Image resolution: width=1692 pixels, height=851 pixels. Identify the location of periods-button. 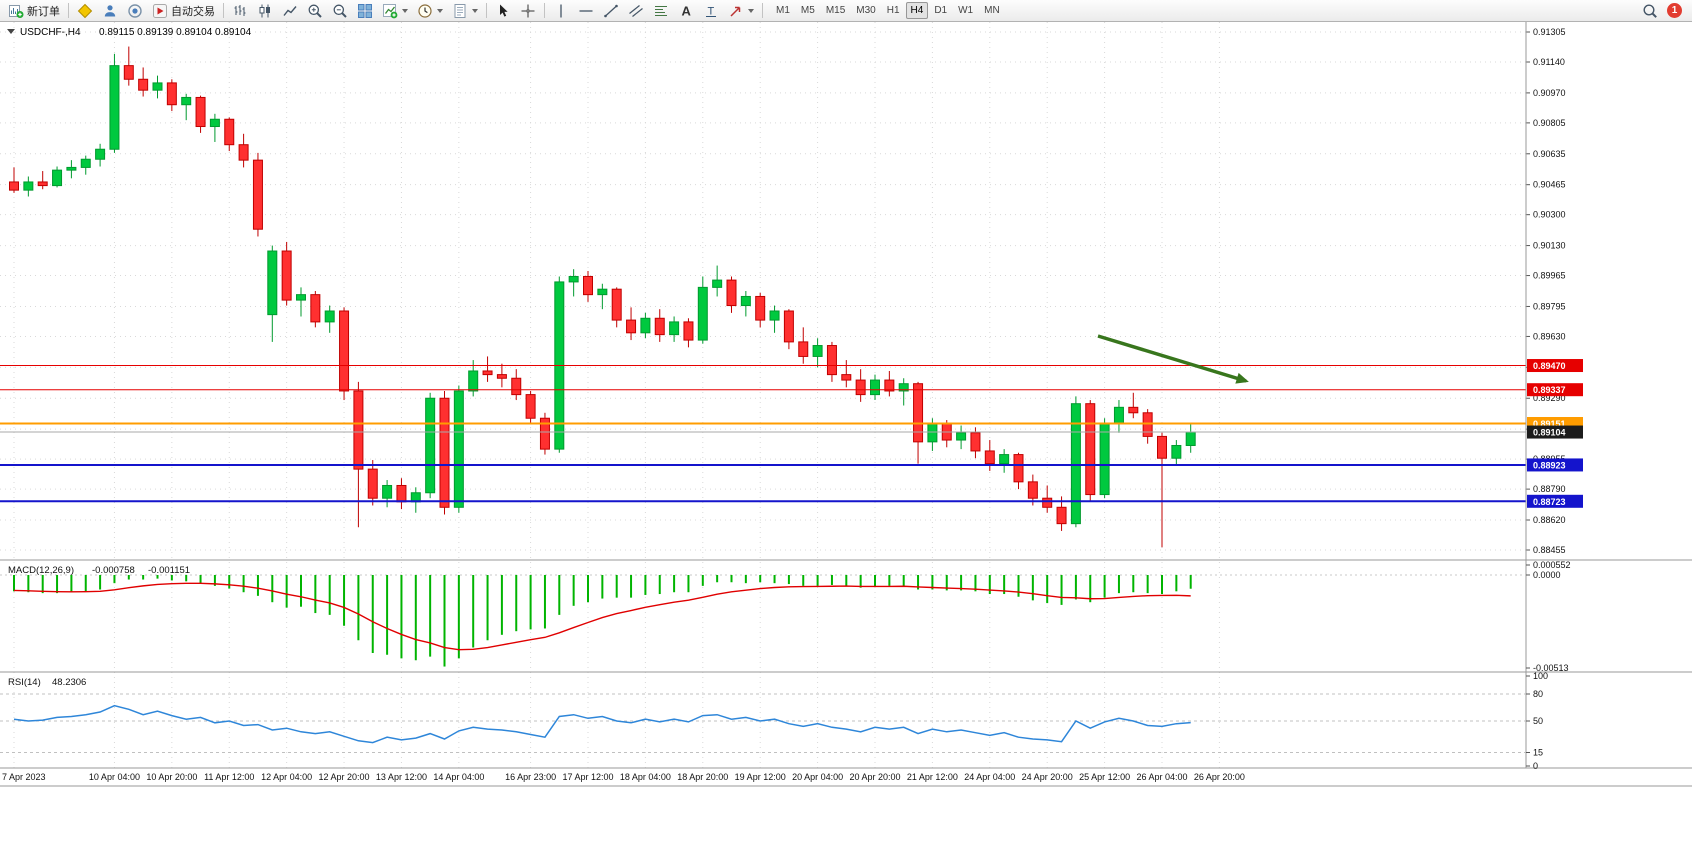
(430, 10).